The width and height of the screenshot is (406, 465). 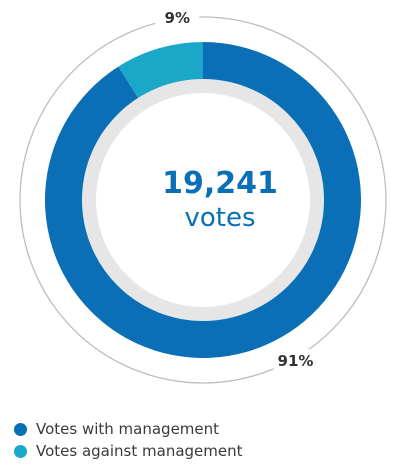 What do you see at coordinates (220, 183) in the screenshot?
I see `center-value: 19,241` at bounding box center [220, 183].